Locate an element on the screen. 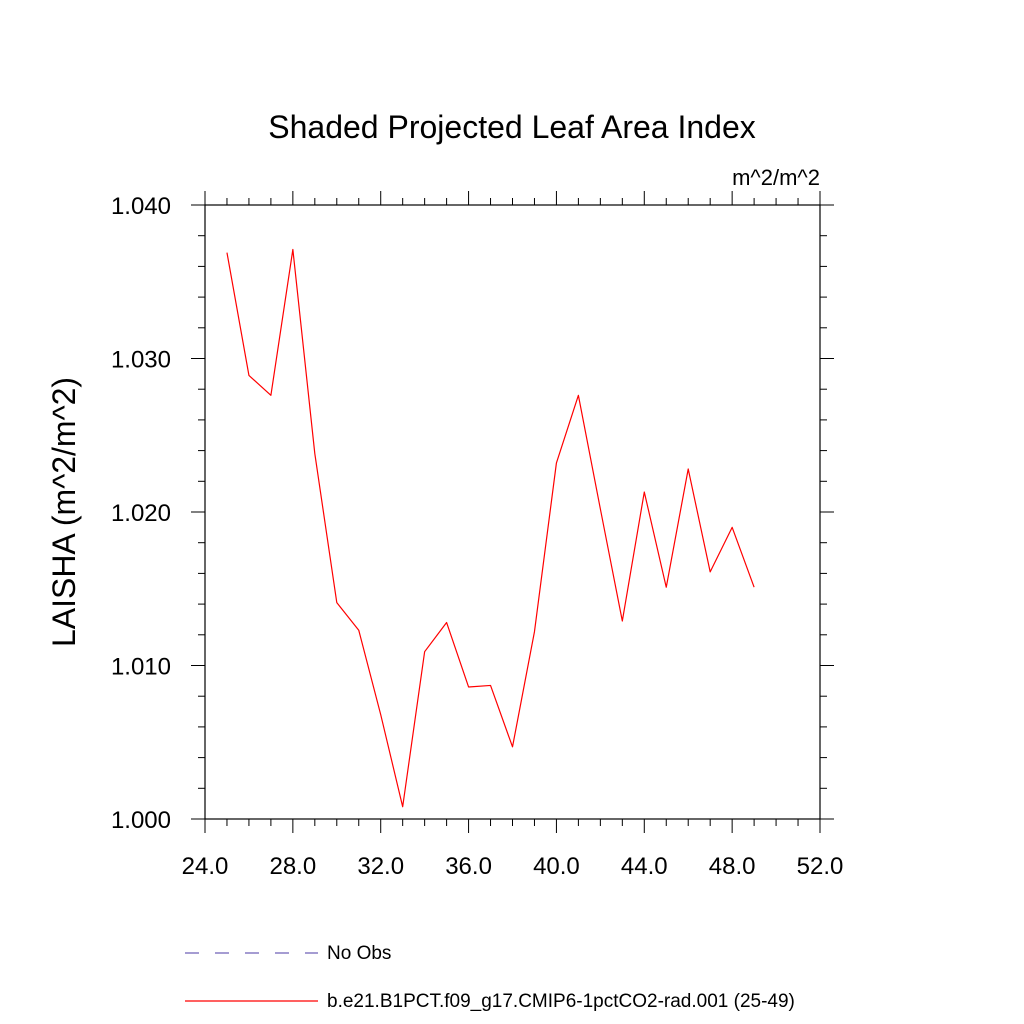  x-tick-label: 24.0 is located at coordinates (205, 866).